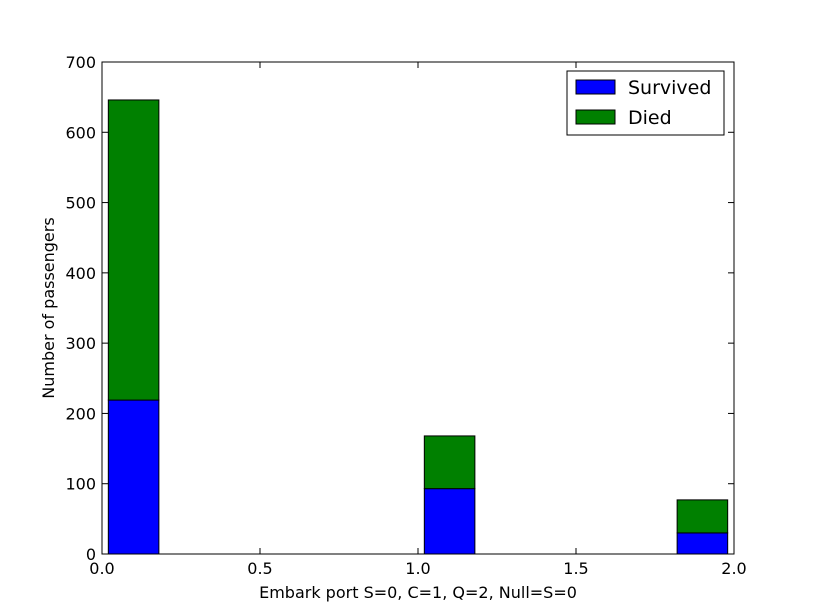 The width and height of the screenshot is (815, 615). What do you see at coordinates (417, 568) in the screenshot?
I see `x-tick-label: 1.0` at bounding box center [417, 568].